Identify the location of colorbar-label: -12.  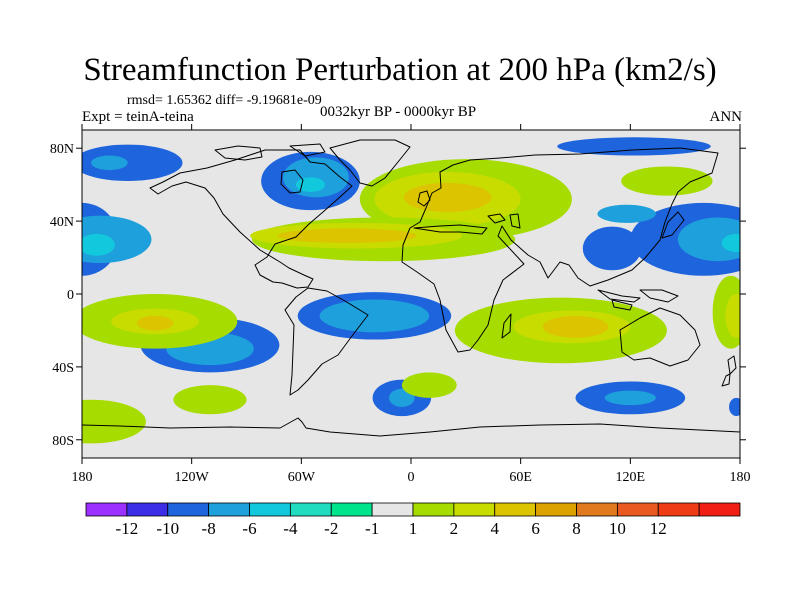
(127, 528).